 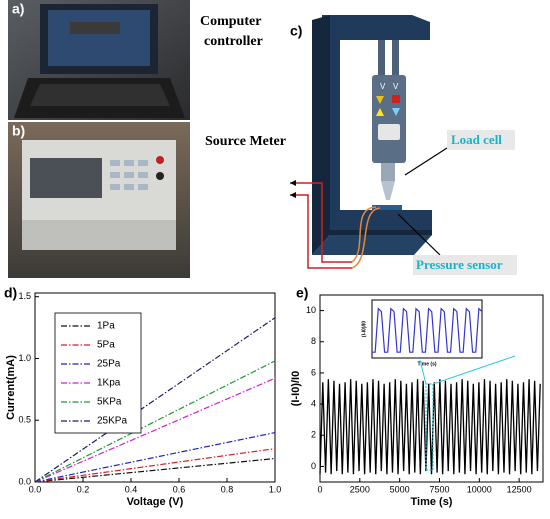 I want to click on caption-line: controller, so click(x=233, y=41).